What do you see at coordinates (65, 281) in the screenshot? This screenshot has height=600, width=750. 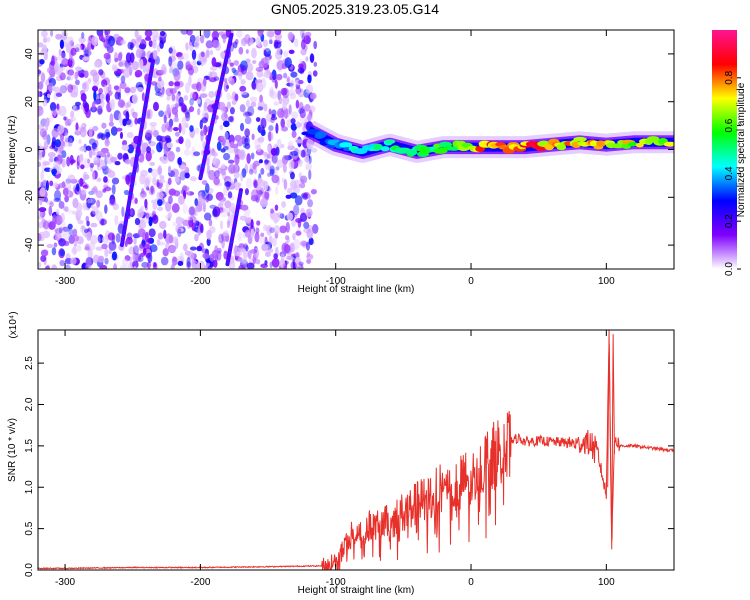 I see `spectrogram-x-tick-label: -300` at bounding box center [65, 281].